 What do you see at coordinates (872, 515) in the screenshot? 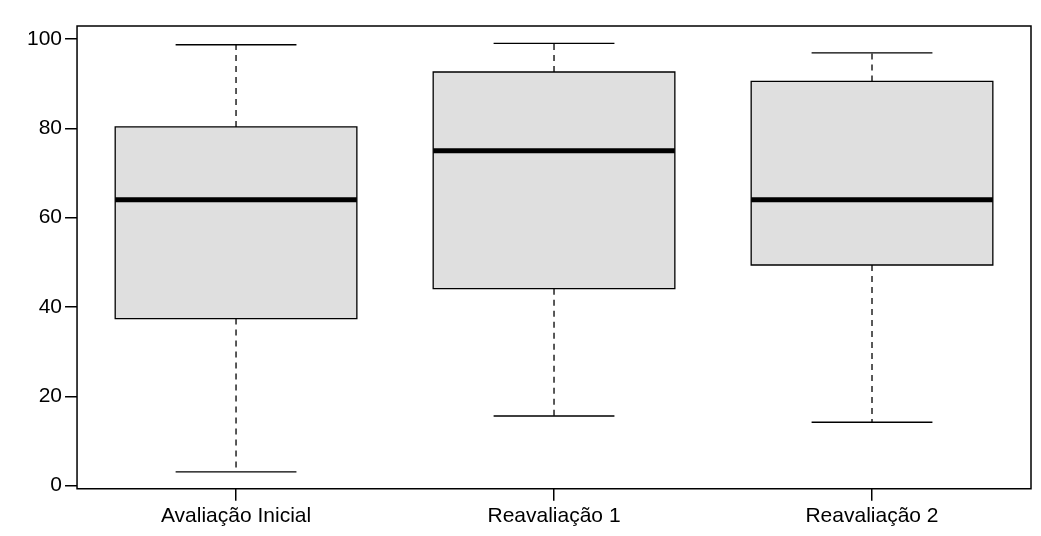
I see `x-tick-label: Reavaliação 2` at bounding box center [872, 515].